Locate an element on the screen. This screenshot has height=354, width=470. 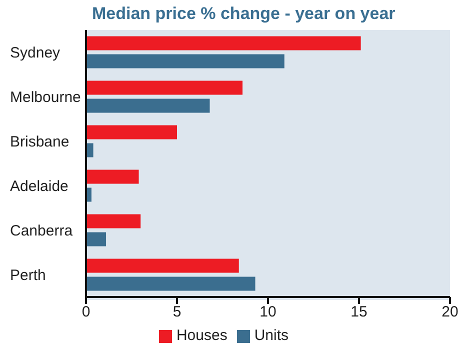
x-tick-label: 20 is located at coordinates (450, 312).